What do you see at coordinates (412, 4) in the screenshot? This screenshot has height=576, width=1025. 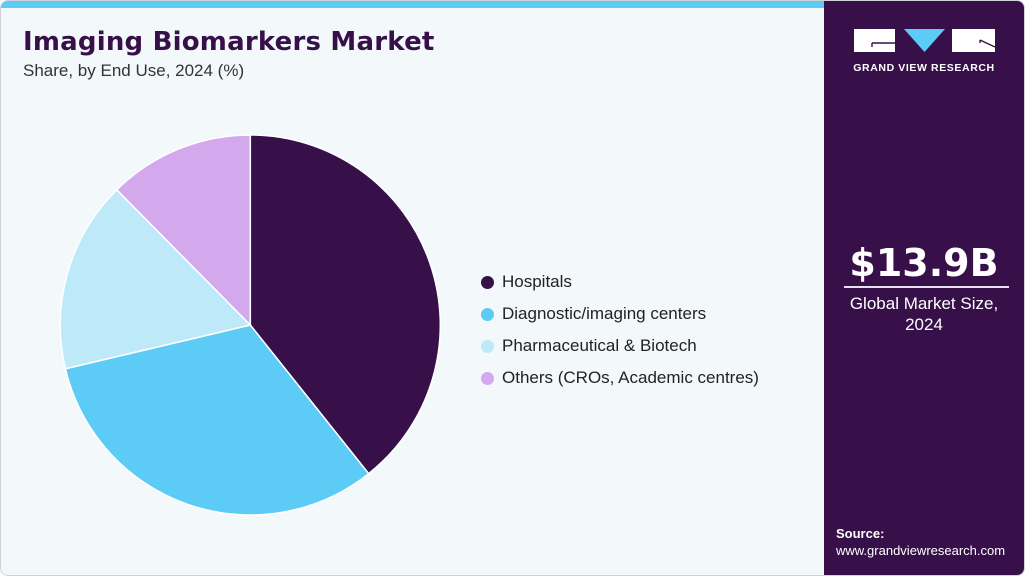 I see `accent-bar` at bounding box center [412, 4].